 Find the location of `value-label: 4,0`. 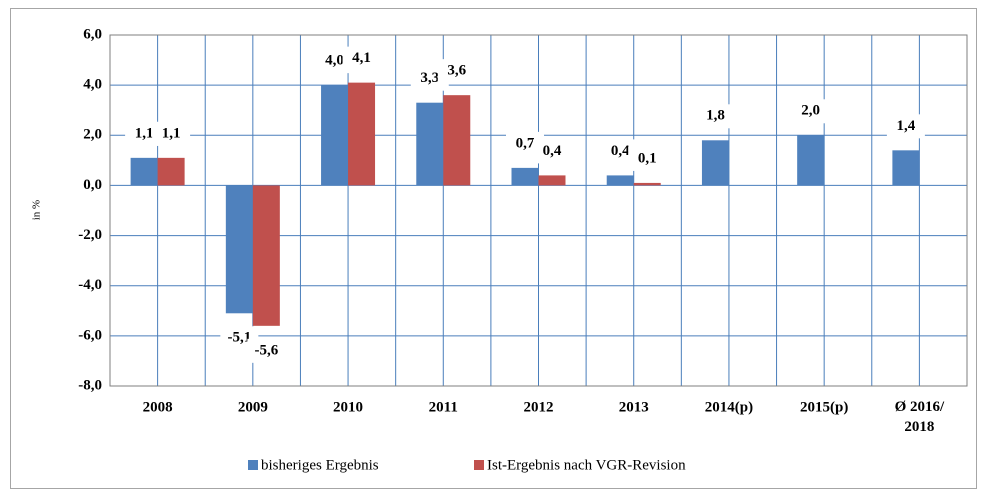

value-label: 4,0 is located at coordinates (334, 61).